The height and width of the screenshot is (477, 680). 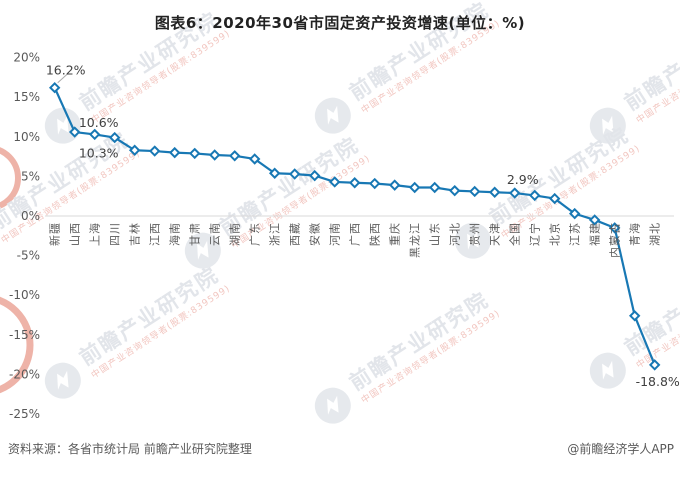 What do you see at coordinates (235, 234) in the screenshot?
I see `x-axis-category-label: 湖南` at bounding box center [235, 234].